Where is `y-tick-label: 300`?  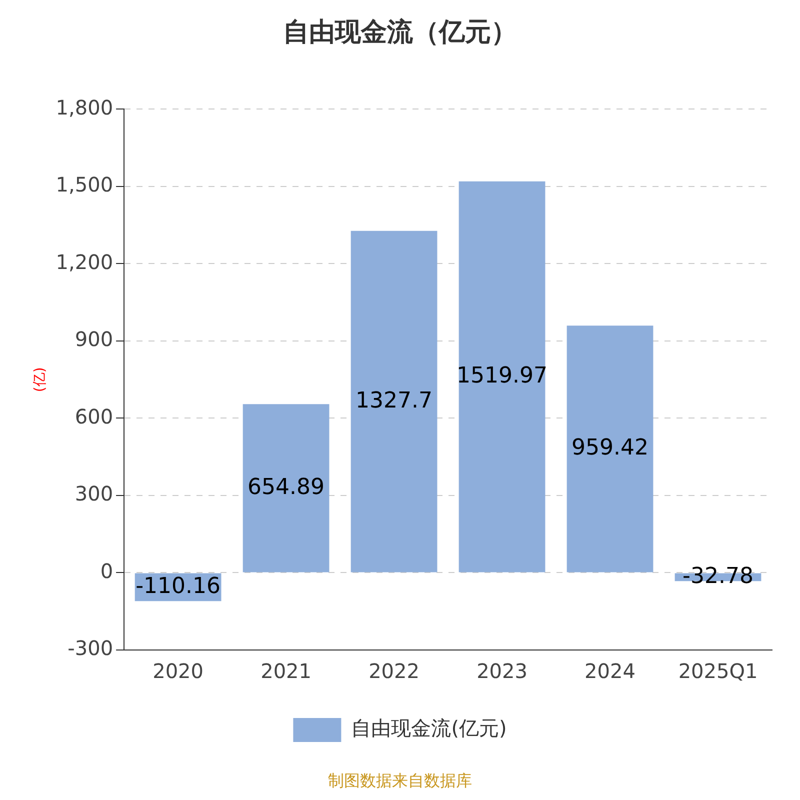
y-tick-label: 300 is located at coordinates (94, 494).